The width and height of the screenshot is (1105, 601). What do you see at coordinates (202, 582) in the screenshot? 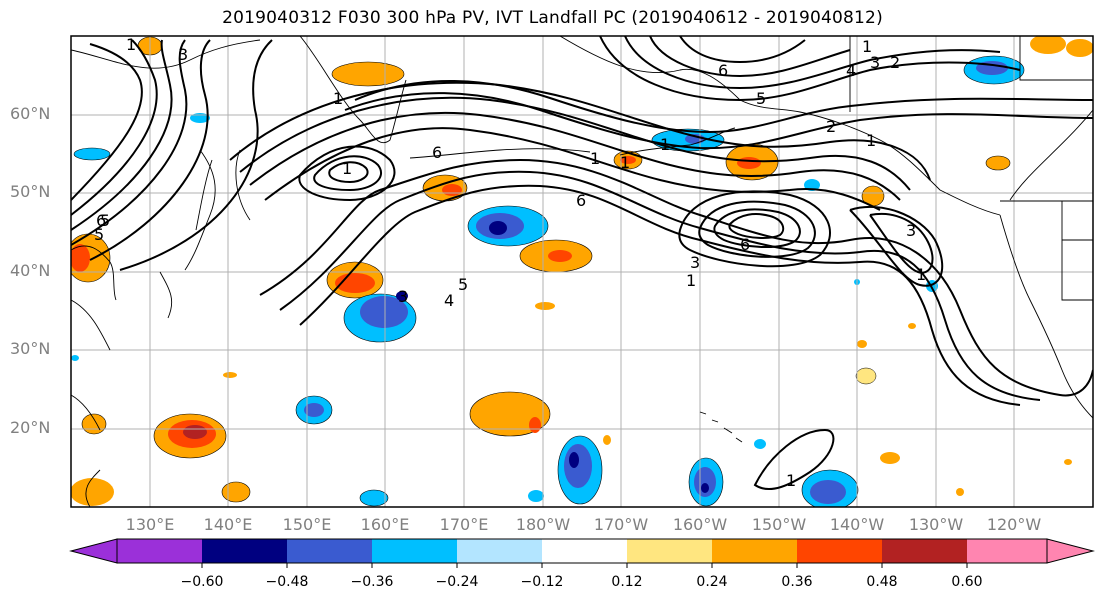
I see `colorbar-tick-label: −0.60` at bounding box center [202, 582].